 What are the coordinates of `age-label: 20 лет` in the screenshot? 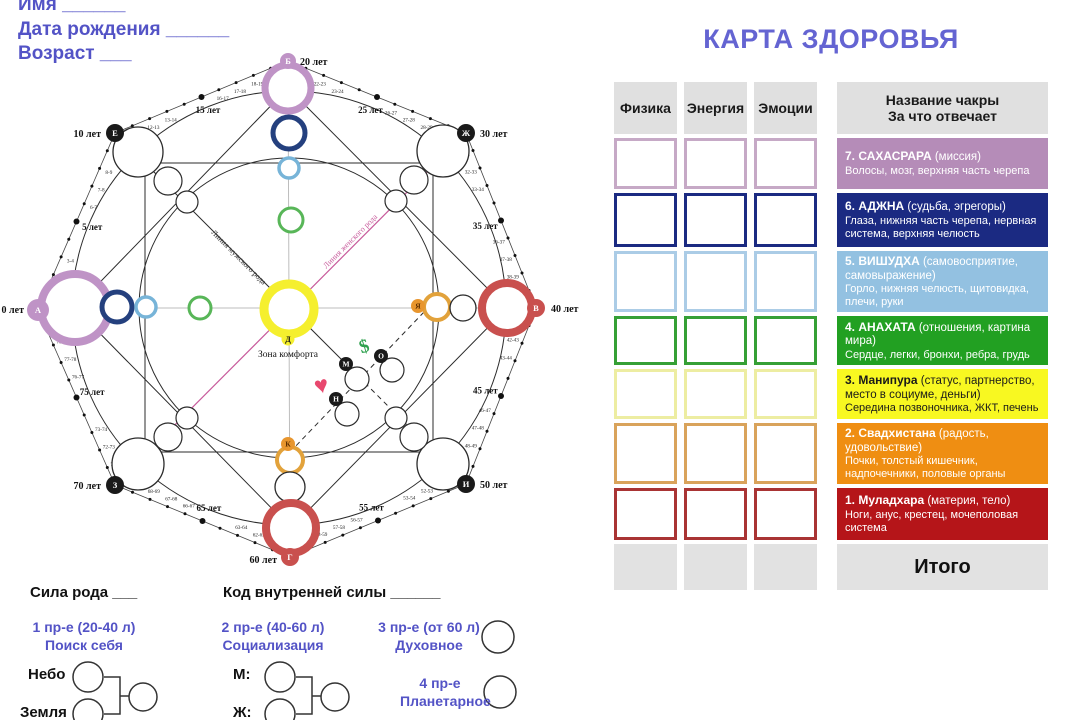 It's located at (314, 62).